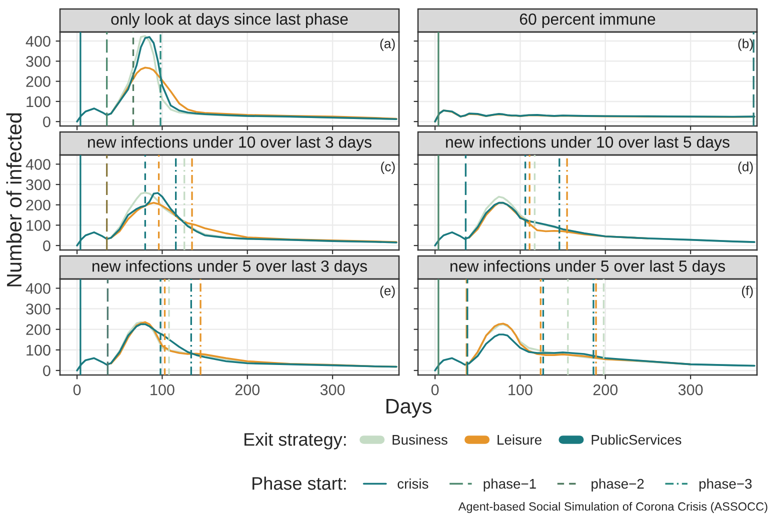  What do you see at coordinates (588, 143) in the screenshot?
I see `chart-title: new infections under 10 over last 5 days` at bounding box center [588, 143].